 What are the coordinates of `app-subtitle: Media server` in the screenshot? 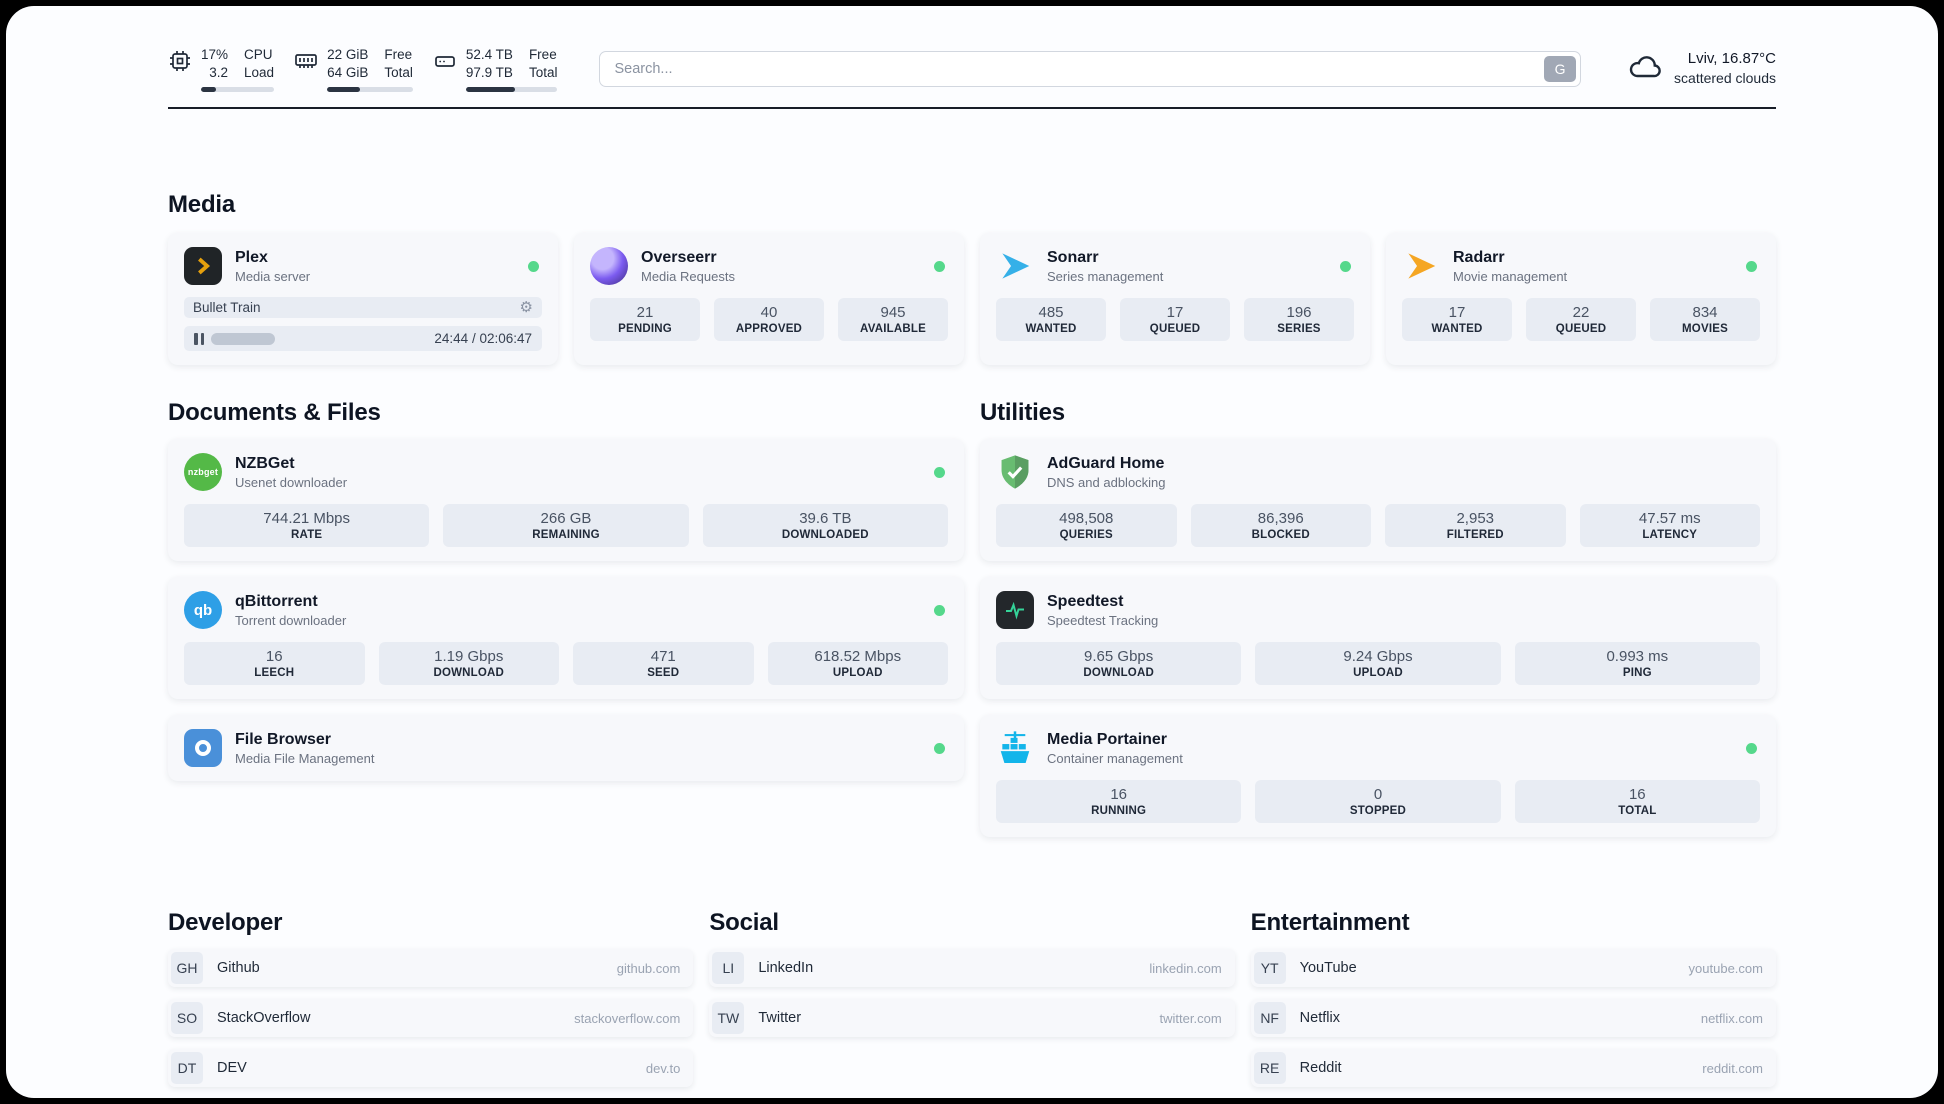 It's located at (273, 276).